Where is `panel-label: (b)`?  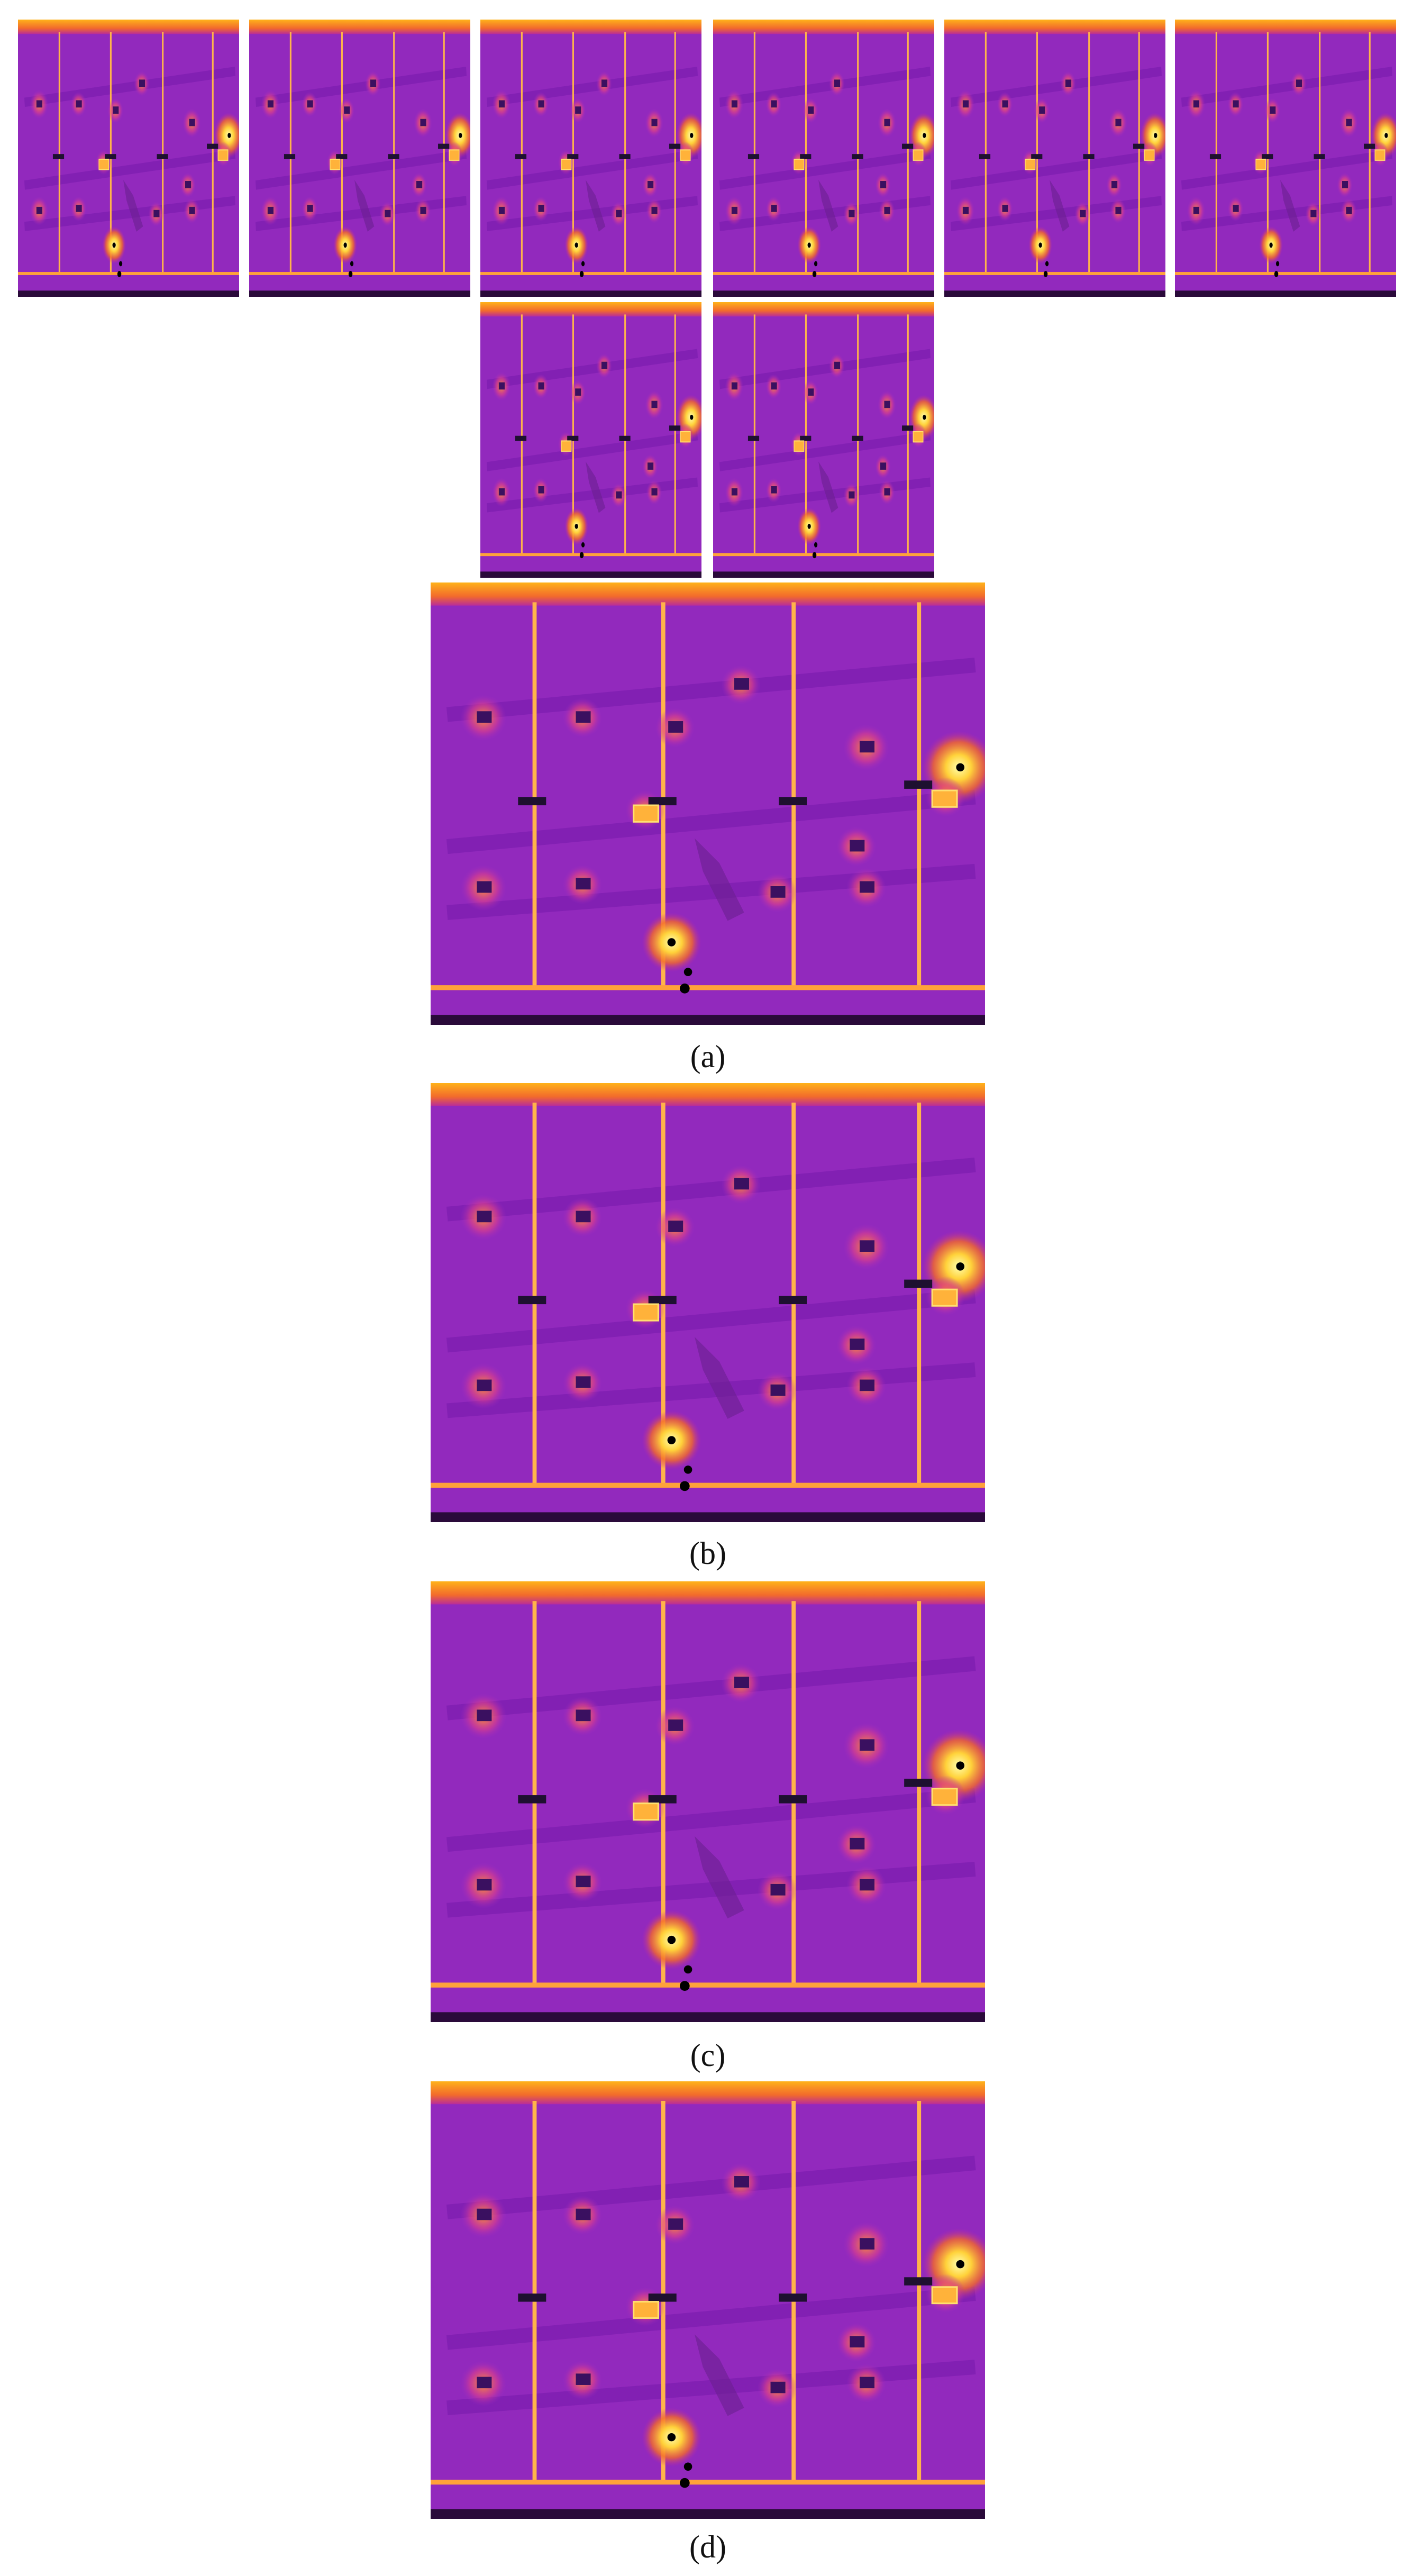 panel-label: (b) is located at coordinates (707, 1553).